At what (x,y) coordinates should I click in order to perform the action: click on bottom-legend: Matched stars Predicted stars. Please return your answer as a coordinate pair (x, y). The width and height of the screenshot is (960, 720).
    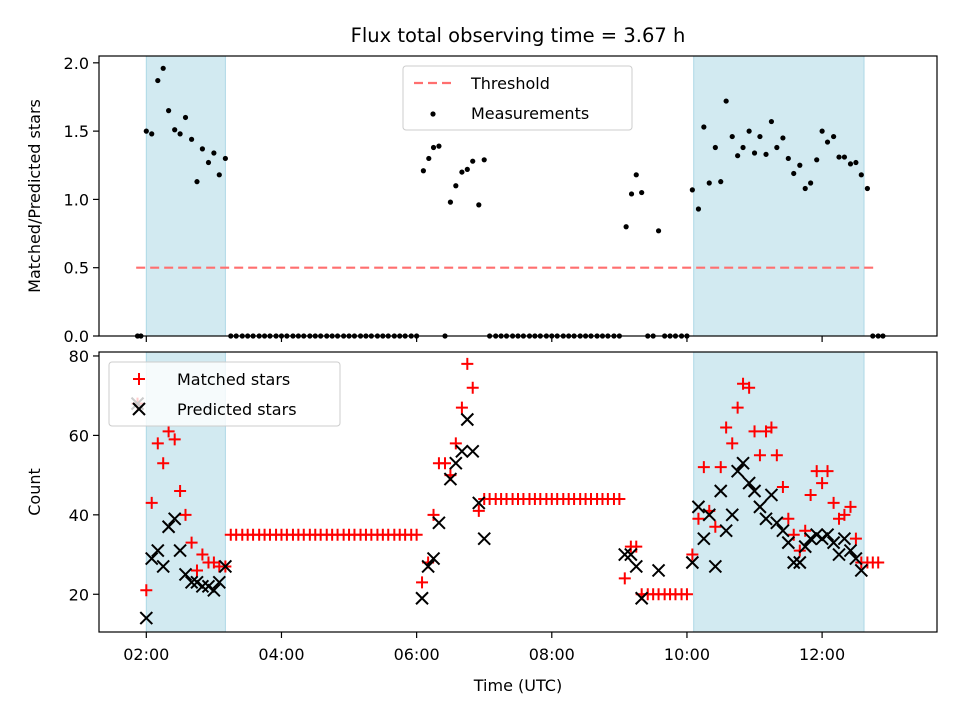
    Looking at the image, I should click on (224, 394).